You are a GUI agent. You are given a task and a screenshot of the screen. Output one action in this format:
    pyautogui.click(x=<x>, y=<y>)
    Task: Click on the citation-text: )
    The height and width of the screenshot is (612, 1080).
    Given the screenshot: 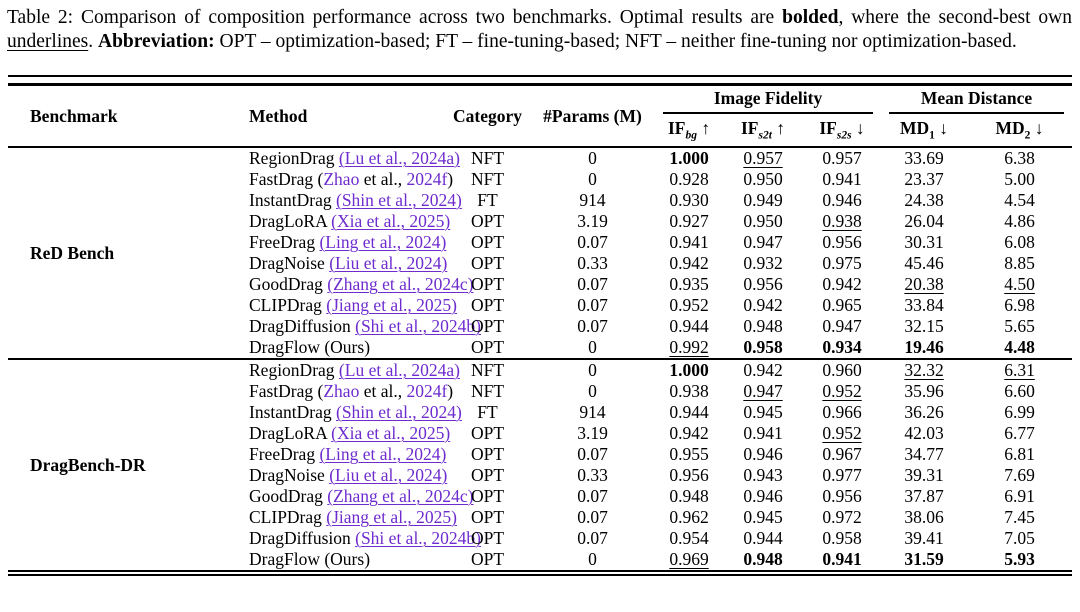 What is the action you would take?
    pyautogui.click(x=450, y=391)
    